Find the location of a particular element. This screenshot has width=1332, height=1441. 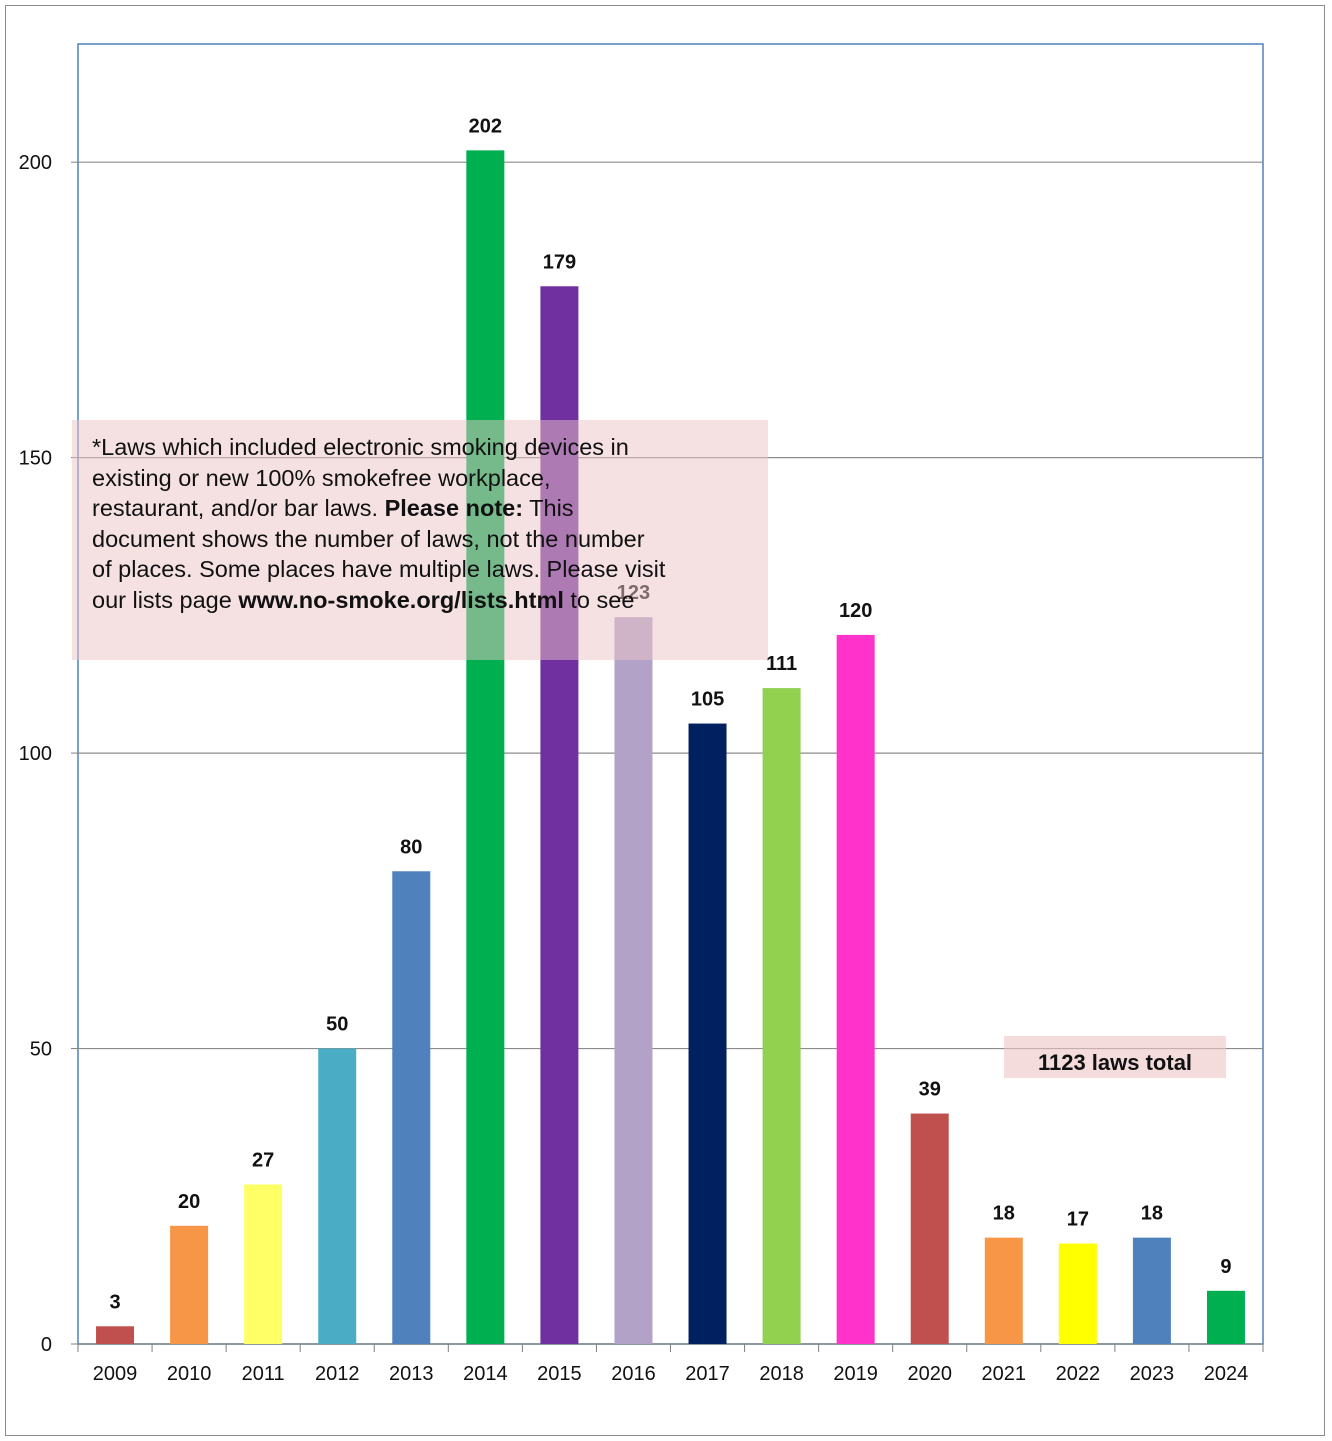

data-label: 50 is located at coordinates (337, 1025).